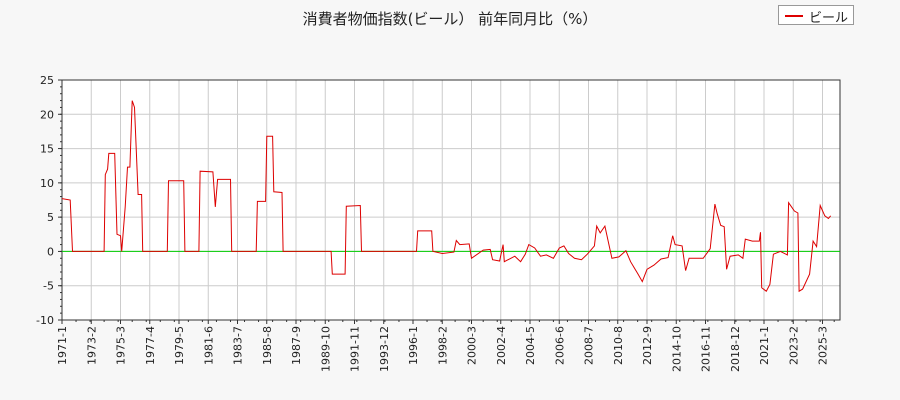  What do you see at coordinates (121, 345) in the screenshot?
I see `x-tick-label: 1975-3` at bounding box center [121, 345].